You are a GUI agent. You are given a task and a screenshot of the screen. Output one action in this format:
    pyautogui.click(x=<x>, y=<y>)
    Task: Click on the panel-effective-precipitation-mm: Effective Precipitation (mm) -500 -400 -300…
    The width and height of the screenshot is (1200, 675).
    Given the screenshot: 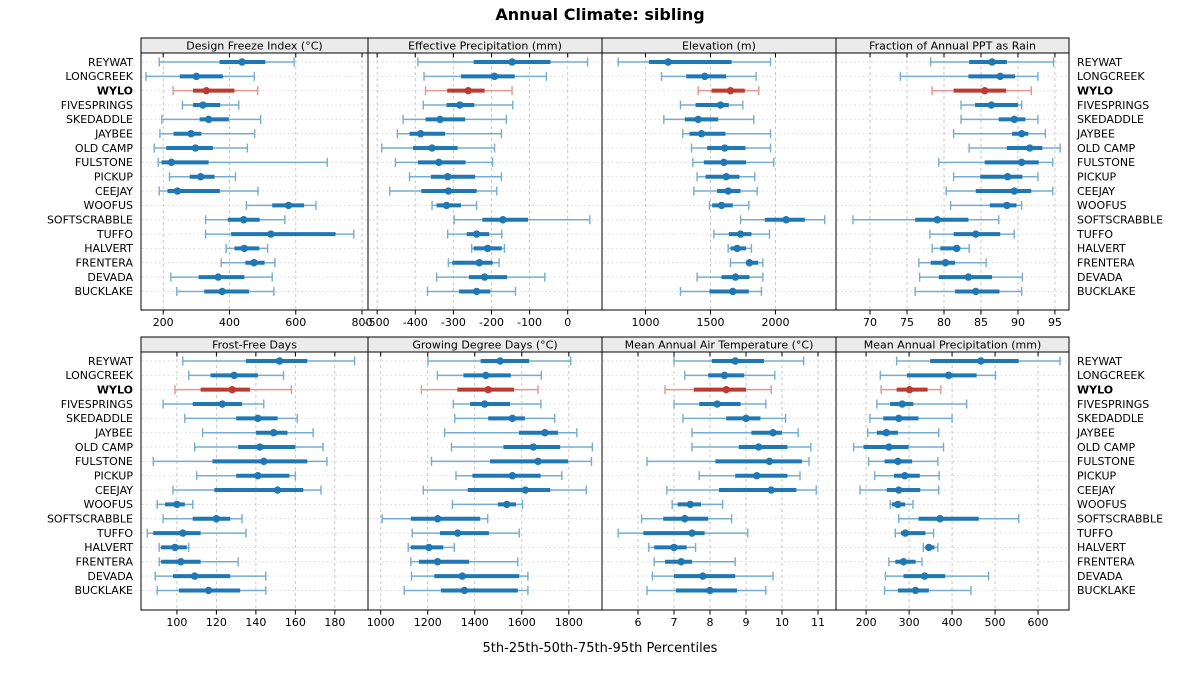 What is the action you would take?
    pyautogui.click(x=484, y=183)
    